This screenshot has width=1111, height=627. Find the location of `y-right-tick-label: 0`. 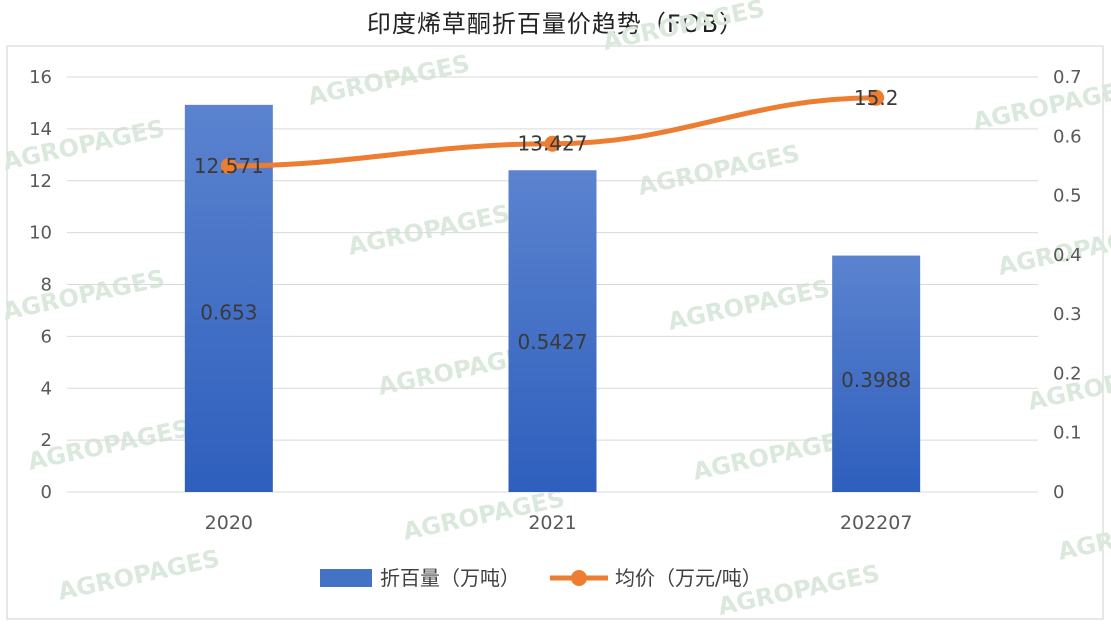

y-right-tick-label: 0 is located at coordinates (1058, 492).